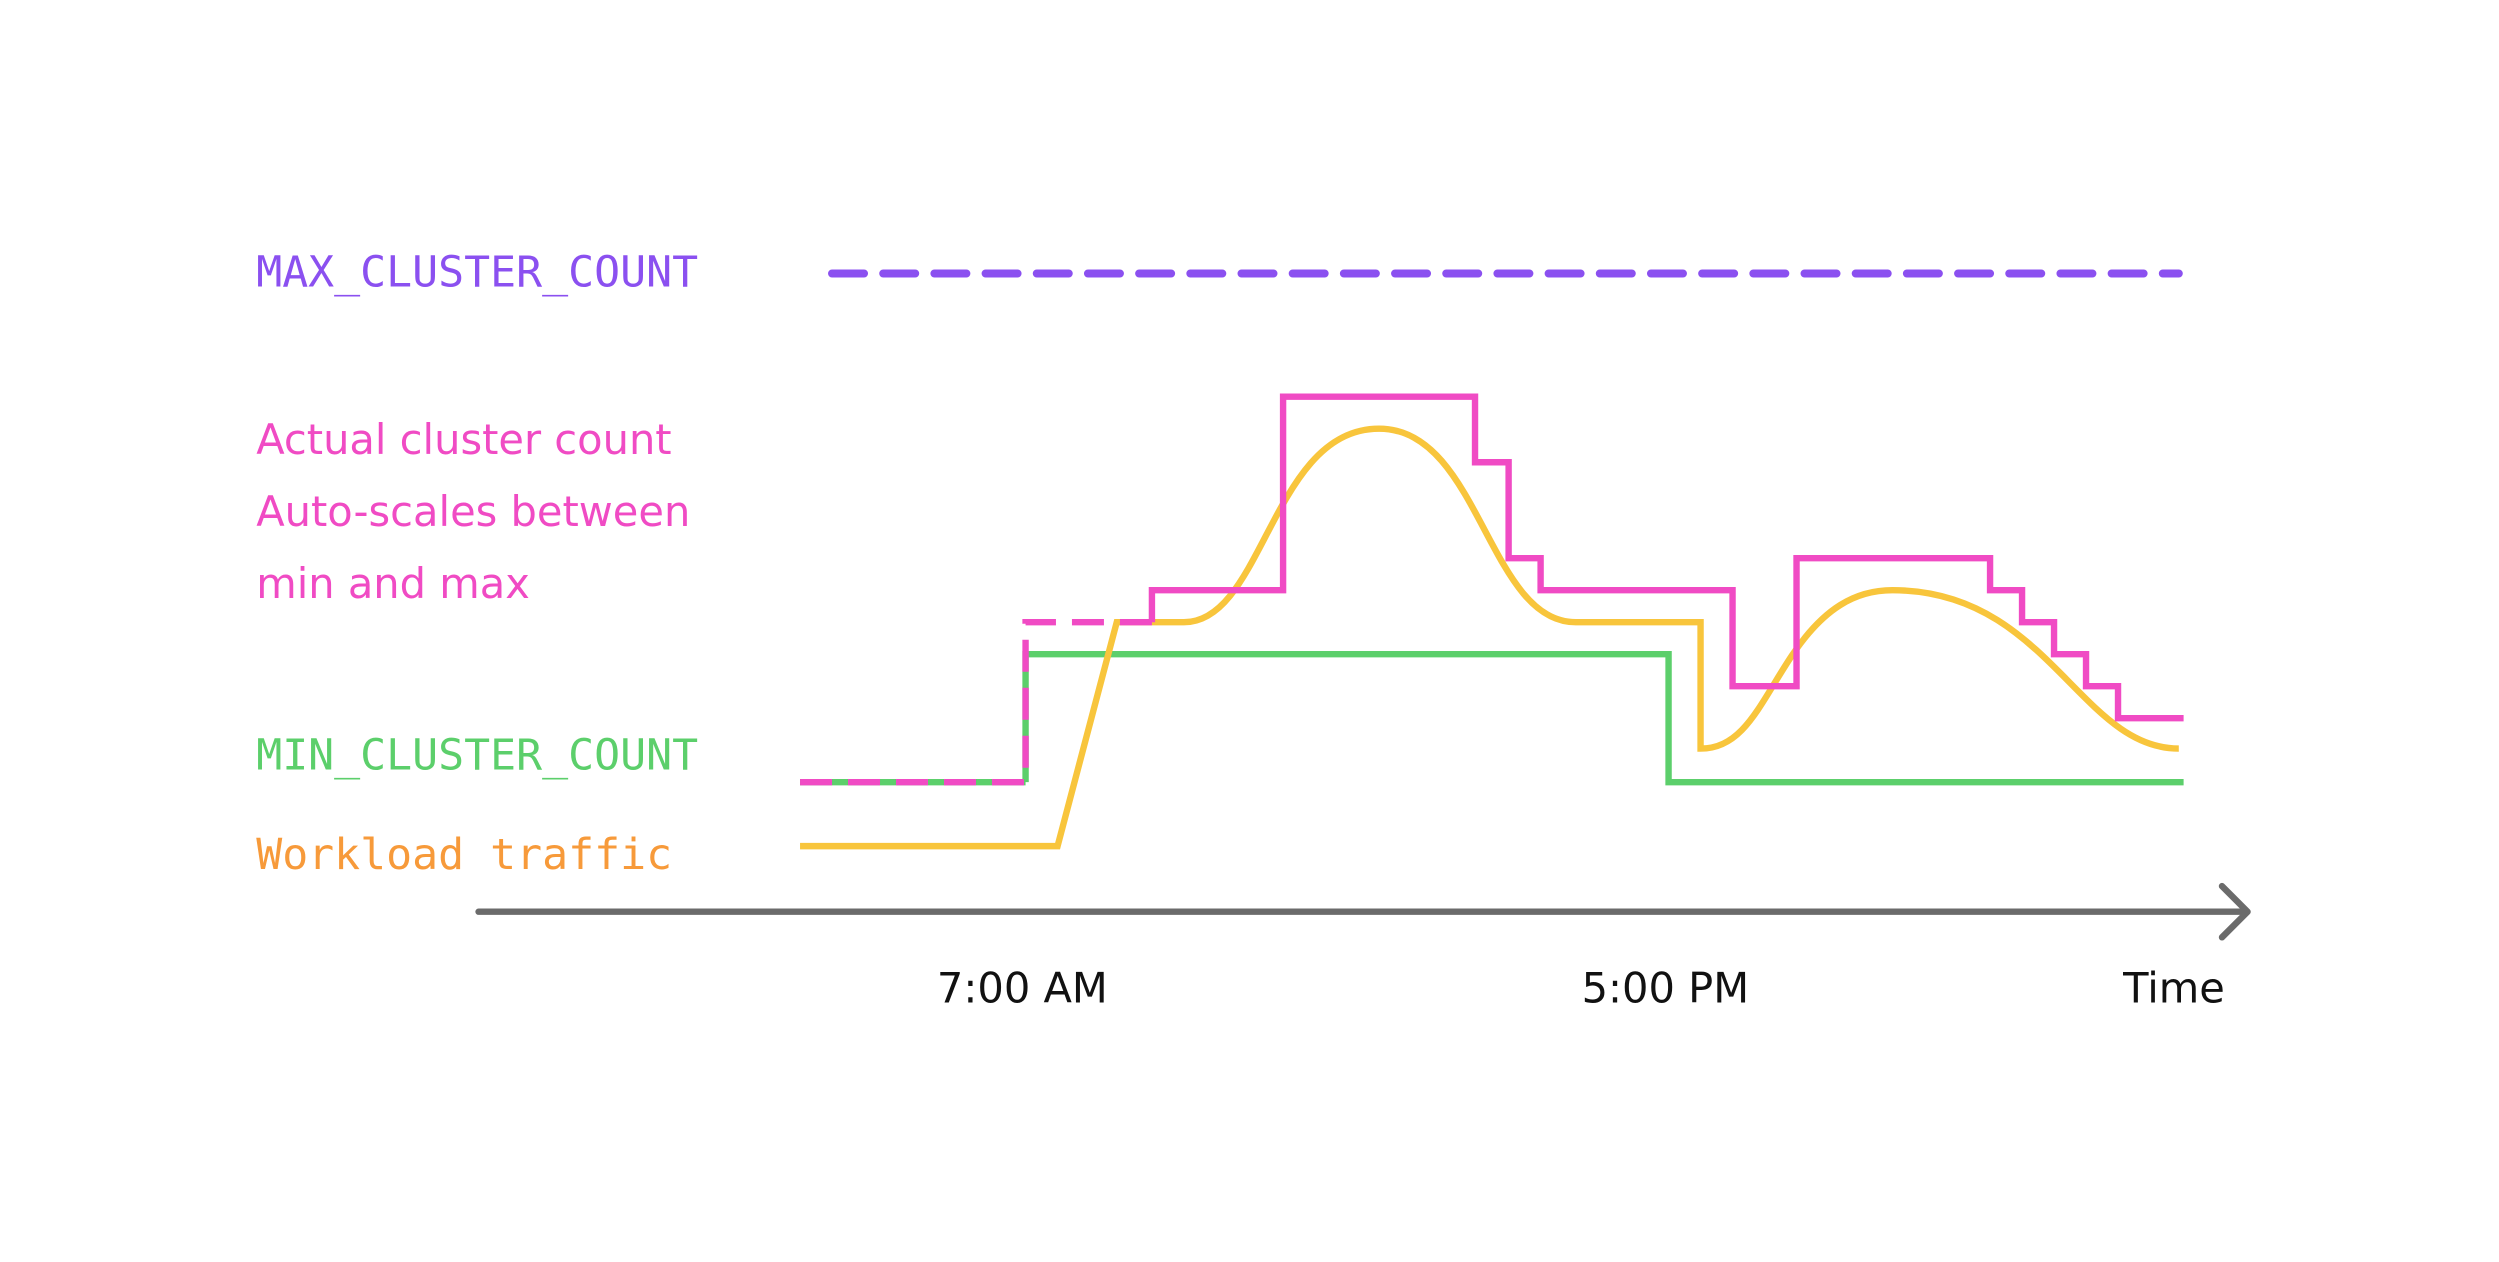  Describe the element at coordinates (2234, 911) in the screenshot. I see `axis-arrow` at that location.